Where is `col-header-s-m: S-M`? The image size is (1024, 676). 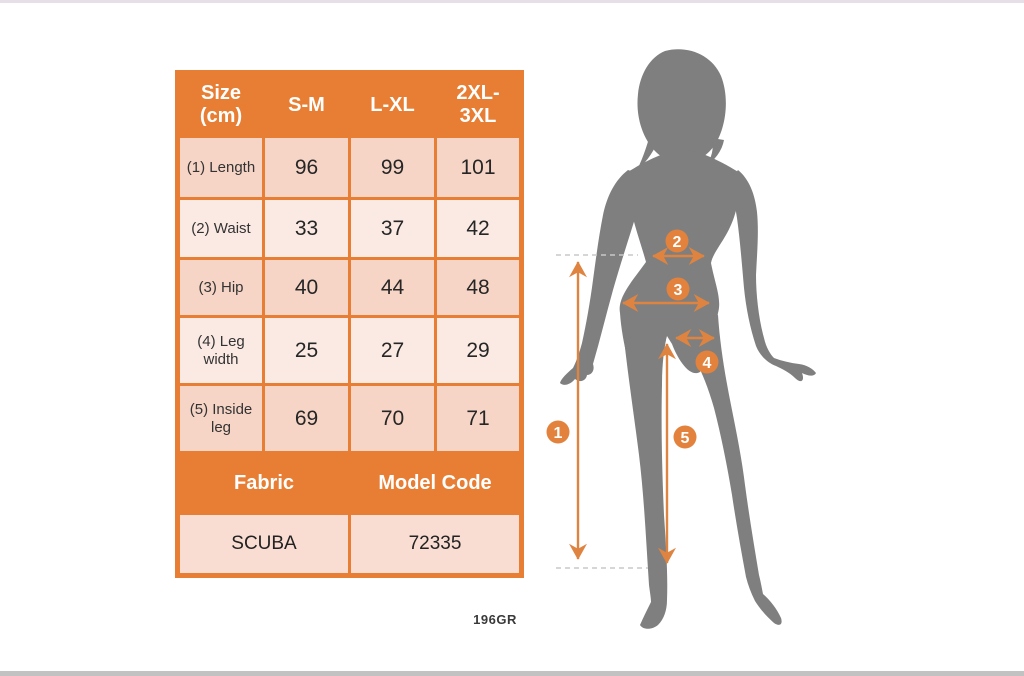
col-header-s-m: S-M is located at coordinates (306, 104).